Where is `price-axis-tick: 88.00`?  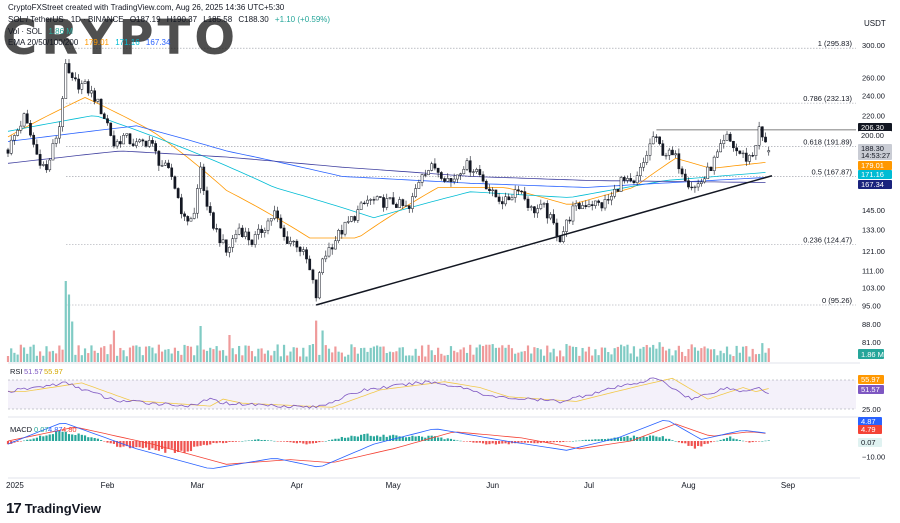
price-axis-tick: 88.00 is located at coordinates (871, 324).